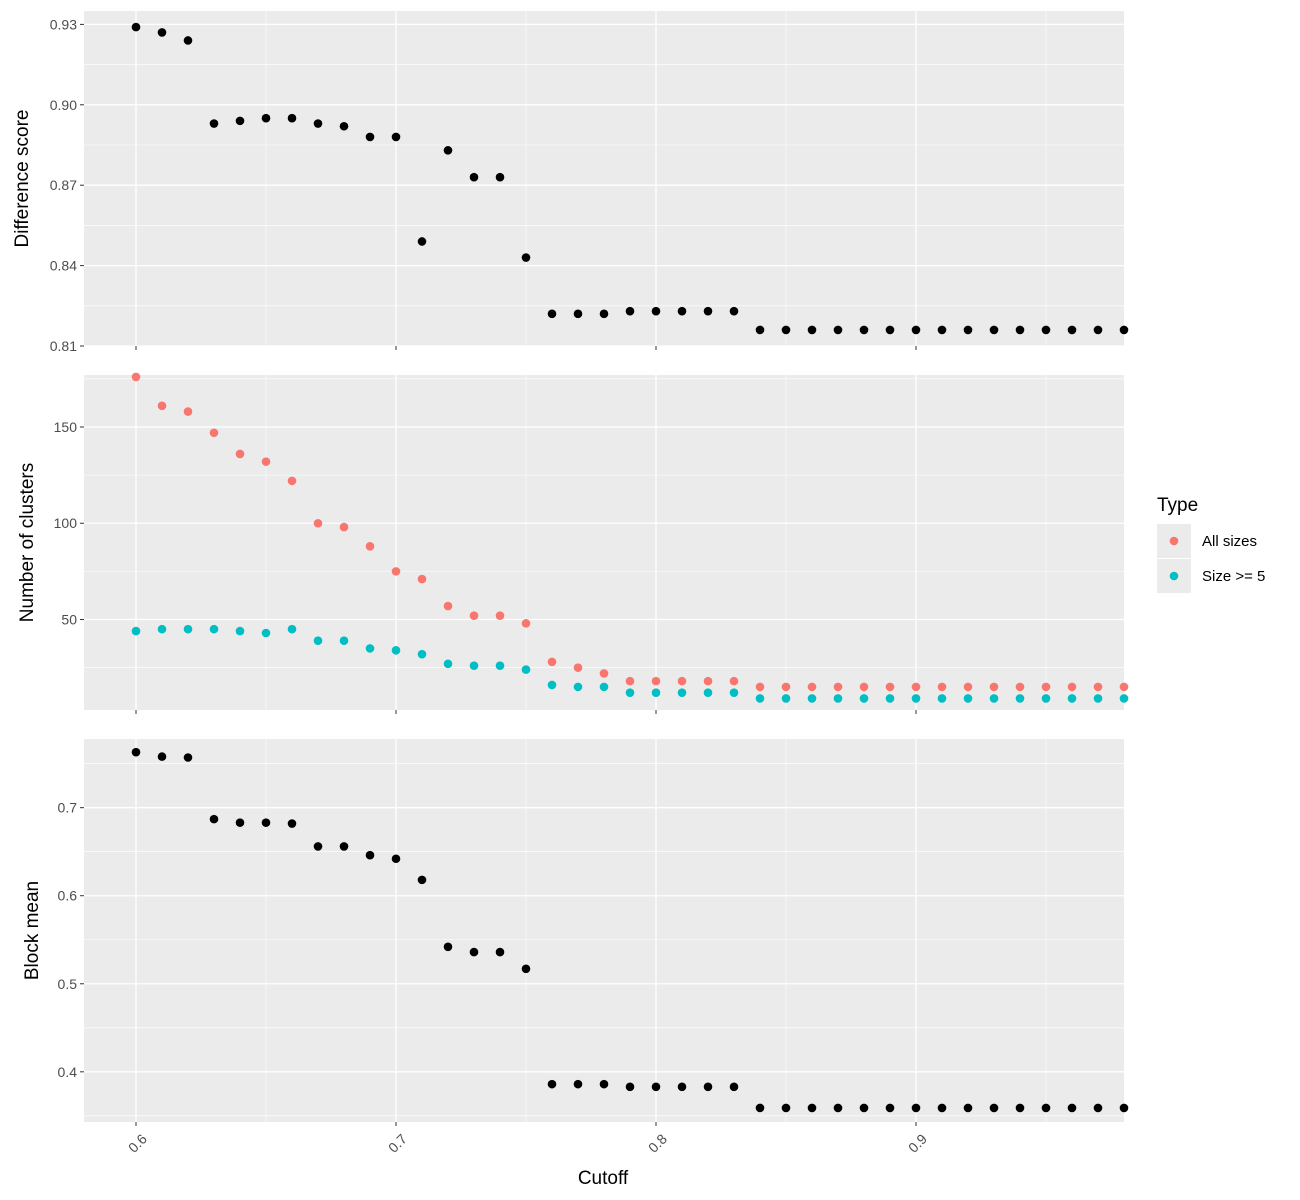  I want to click on y-tick-label: 0.81, so click(63, 346).